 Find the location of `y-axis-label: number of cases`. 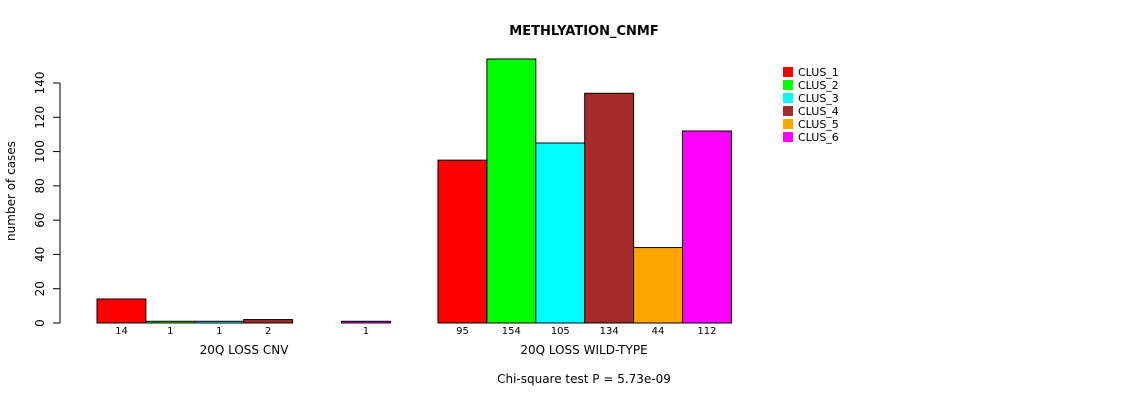

y-axis-label: number of cases is located at coordinates (11, 191).